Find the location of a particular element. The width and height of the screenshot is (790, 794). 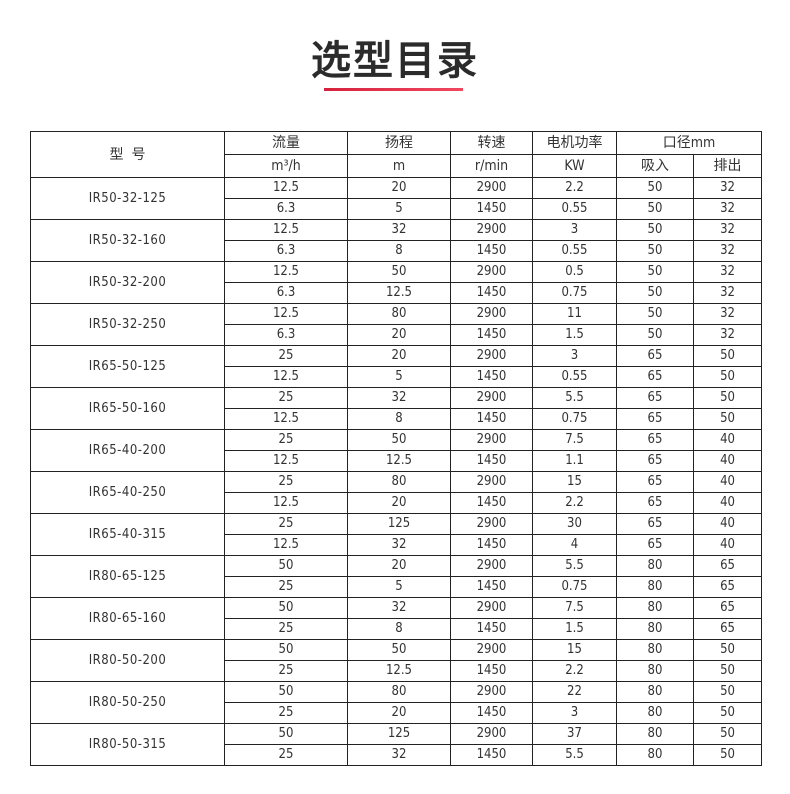

cell-power: 22 is located at coordinates (574, 692).